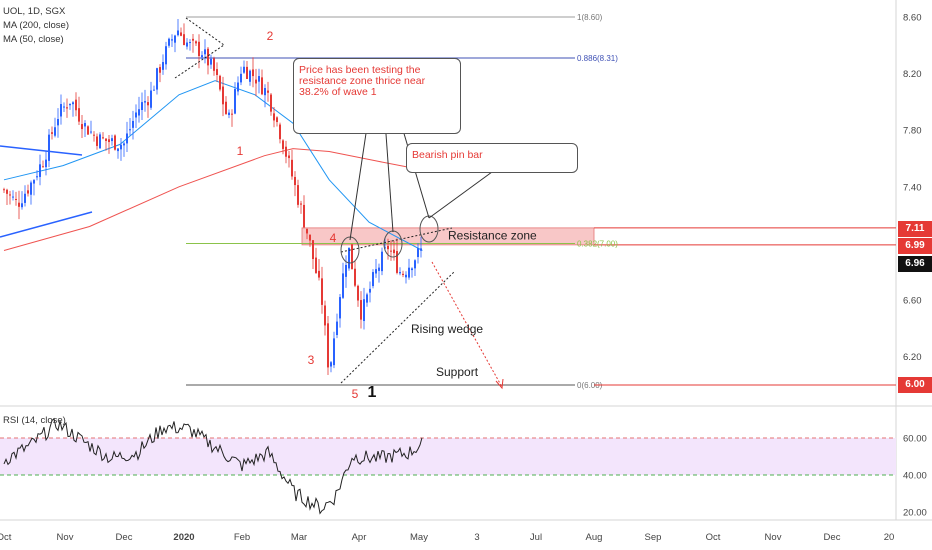  What do you see at coordinates (124, 537) in the screenshot?
I see `x-tick-label: Dec` at bounding box center [124, 537].